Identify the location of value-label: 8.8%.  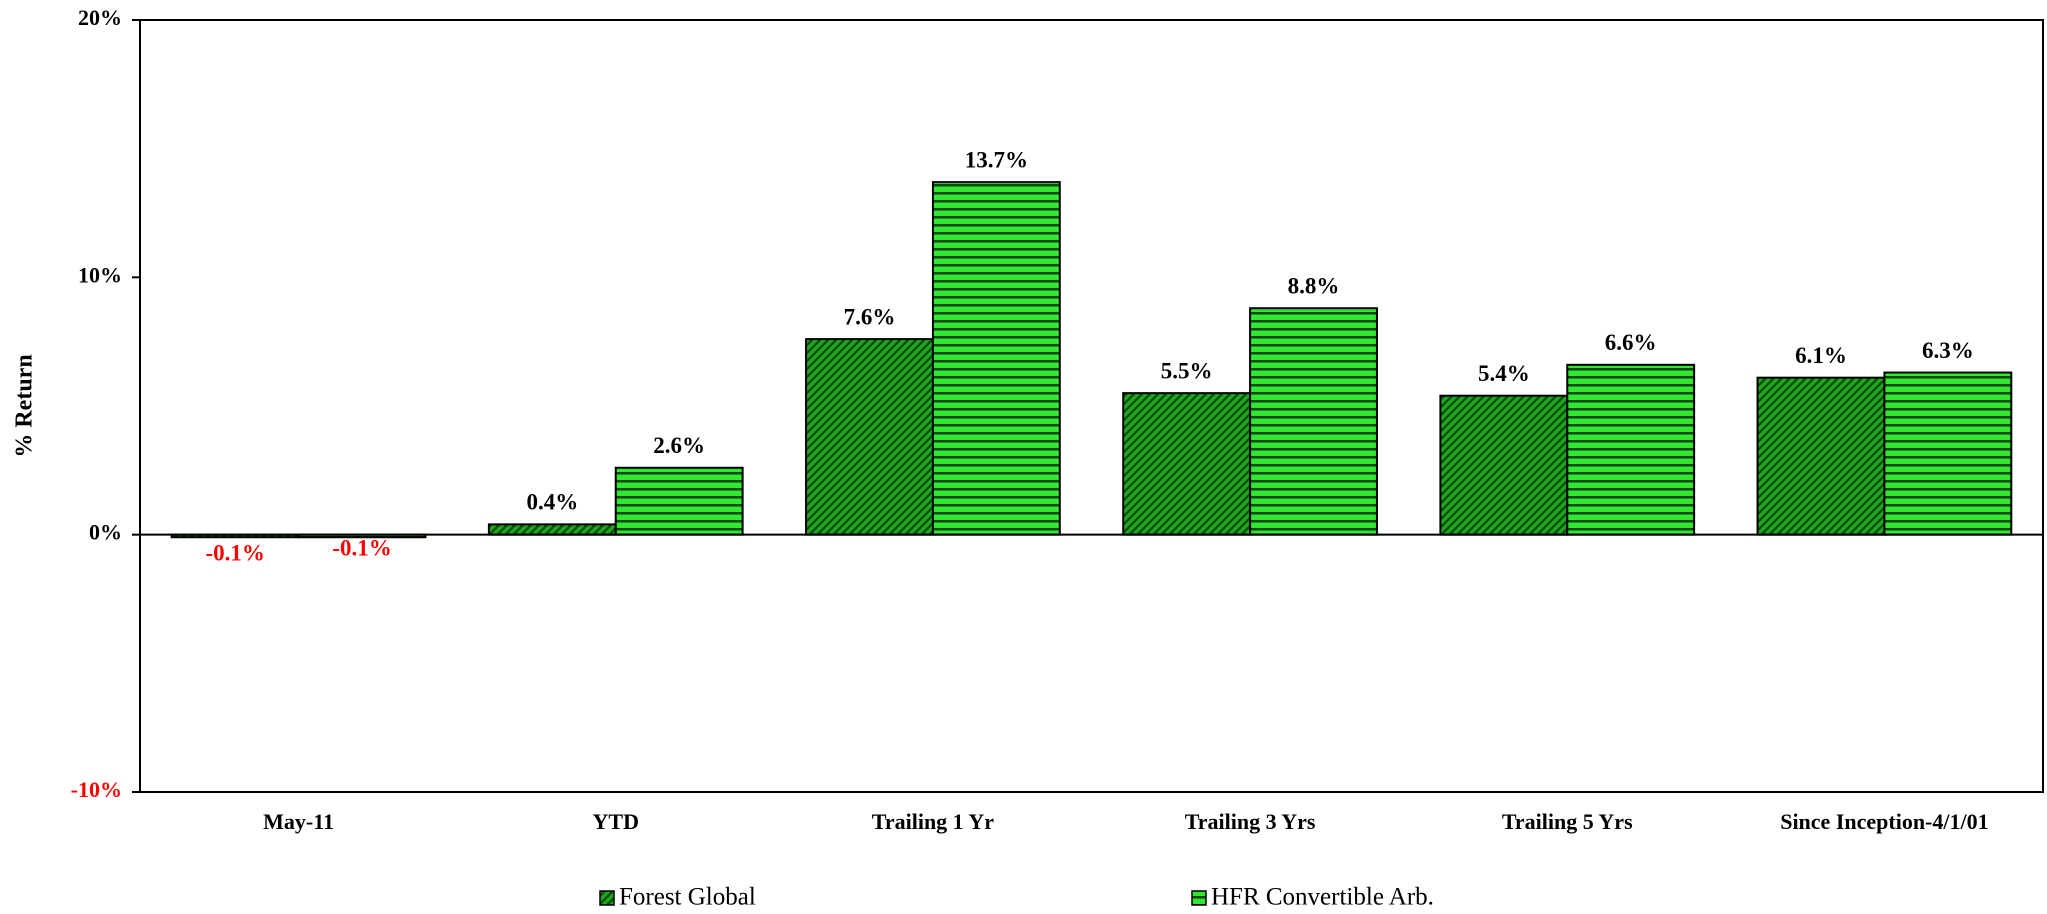
(1314, 285).